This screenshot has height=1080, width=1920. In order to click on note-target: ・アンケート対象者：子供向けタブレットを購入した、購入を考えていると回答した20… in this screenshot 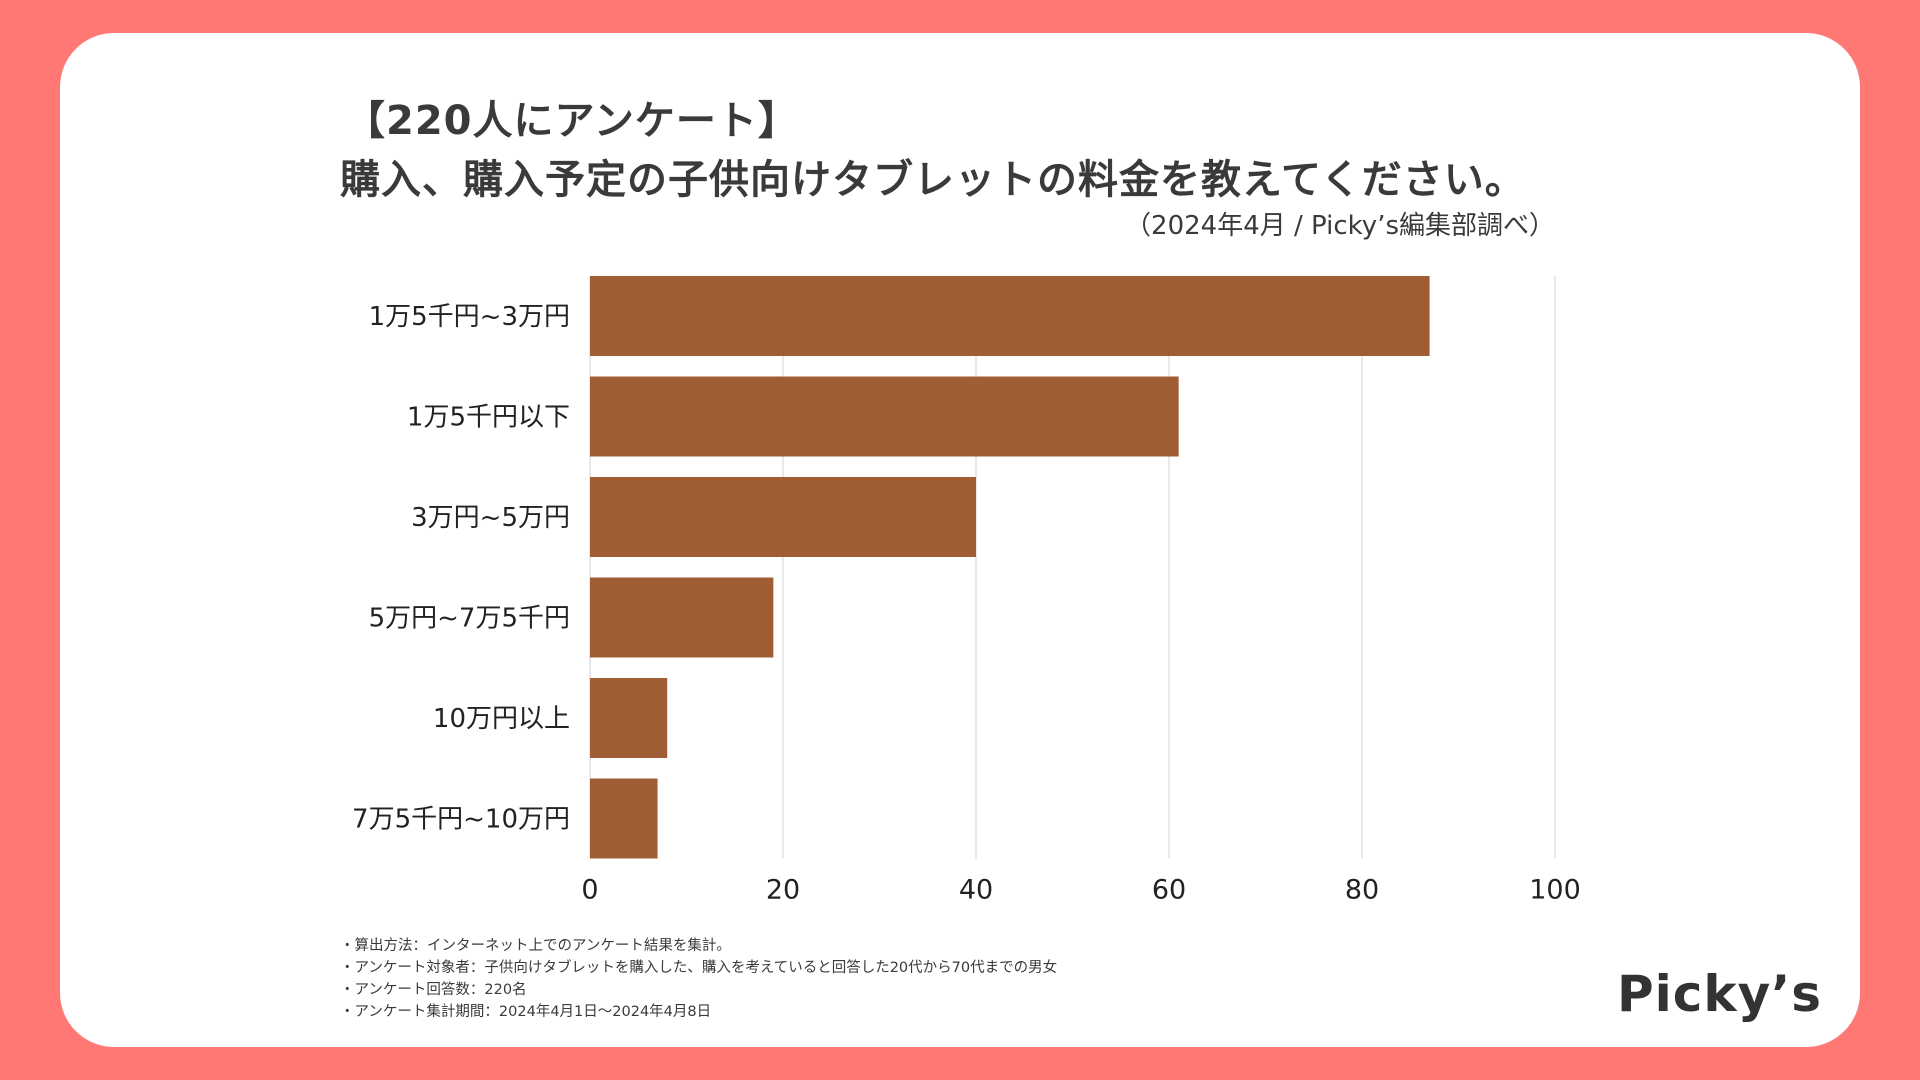, I will do `click(699, 968)`.